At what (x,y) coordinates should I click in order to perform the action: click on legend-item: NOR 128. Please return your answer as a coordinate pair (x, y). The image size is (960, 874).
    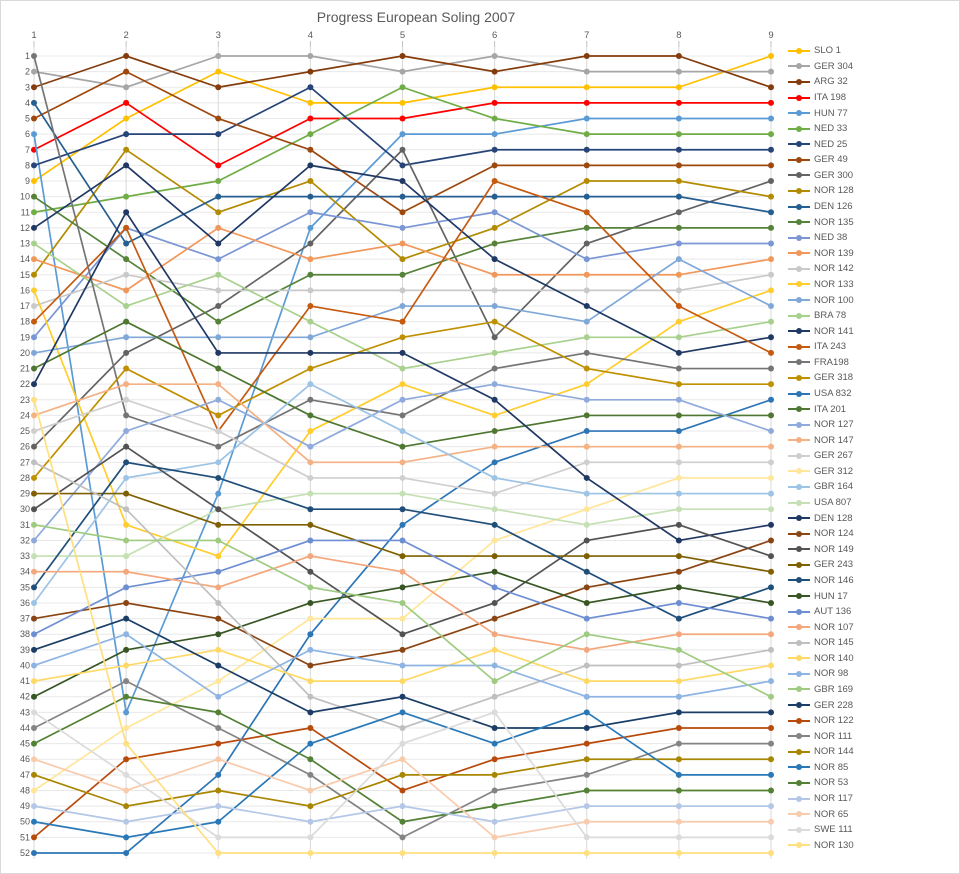
    Looking at the image, I should click on (872, 191).